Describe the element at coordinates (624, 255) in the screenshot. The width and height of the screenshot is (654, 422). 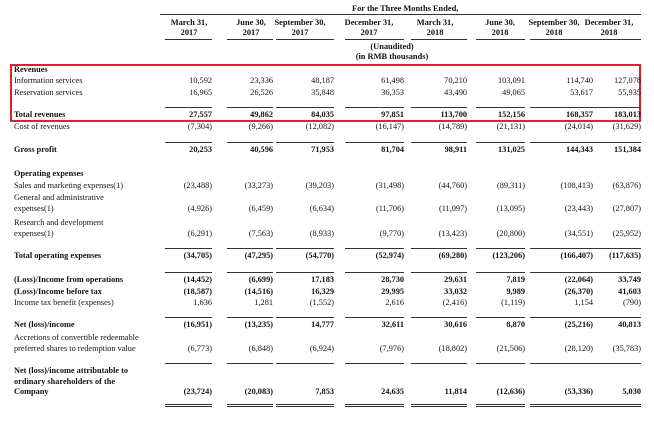
I see `row-value: (117,635)` at that location.